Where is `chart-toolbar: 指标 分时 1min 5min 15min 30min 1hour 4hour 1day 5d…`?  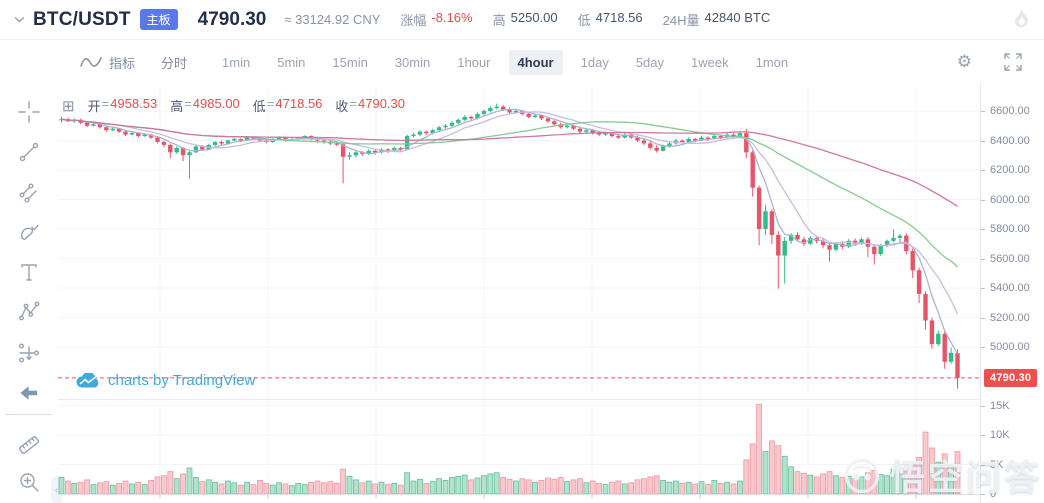
chart-toolbar: 指标 分时 1min 5min 15min 30min 1hour 4hour 1day 5d… is located at coordinates (551, 62).